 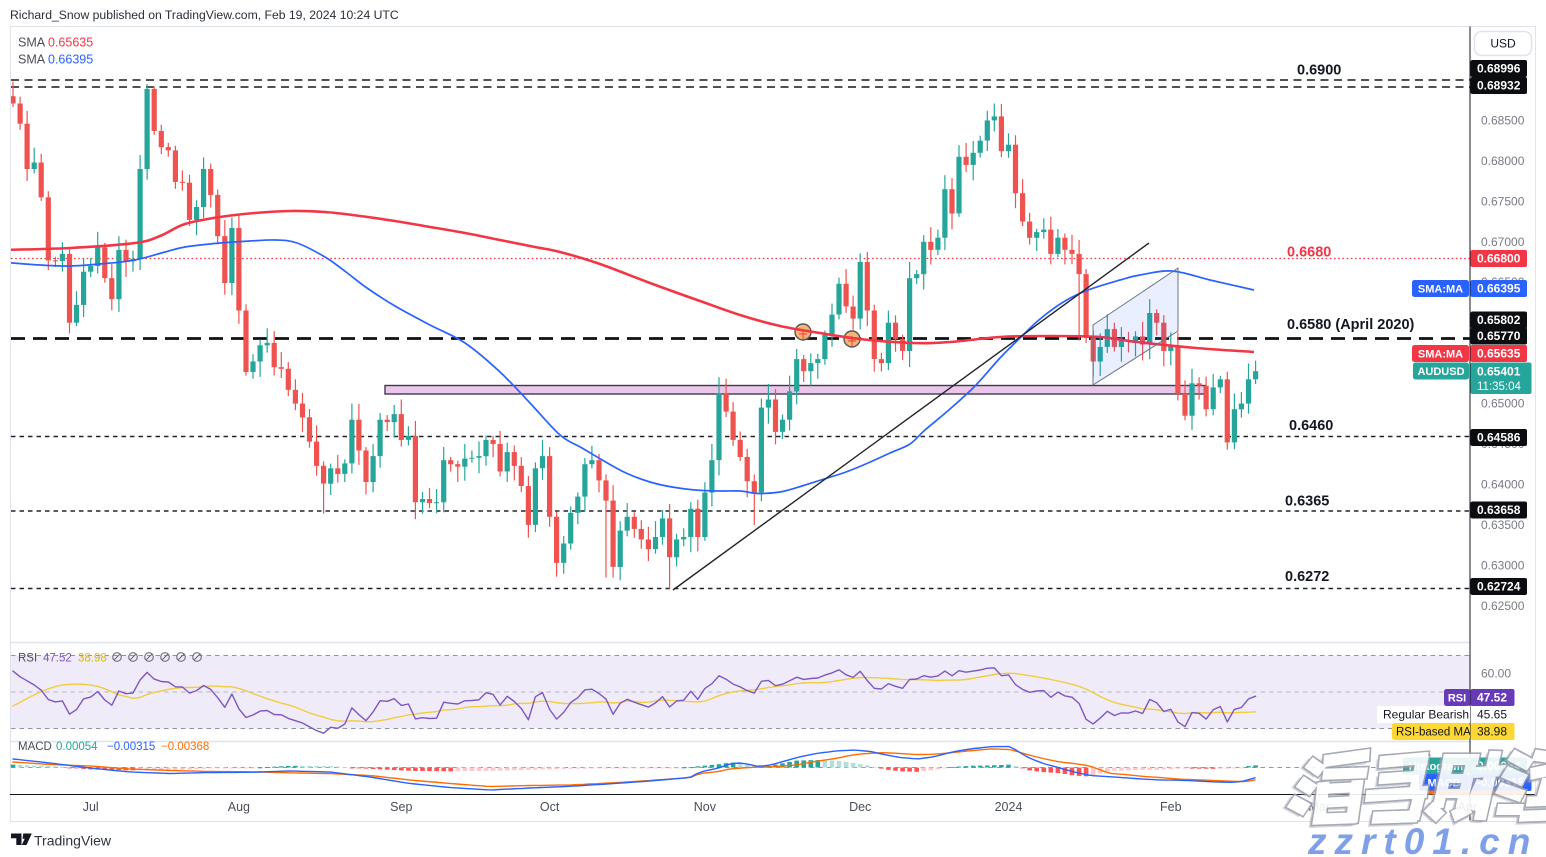 What do you see at coordinates (860, 807) in the screenshot?
I see `svg-text: Dec` at bounding box center [860, 807].